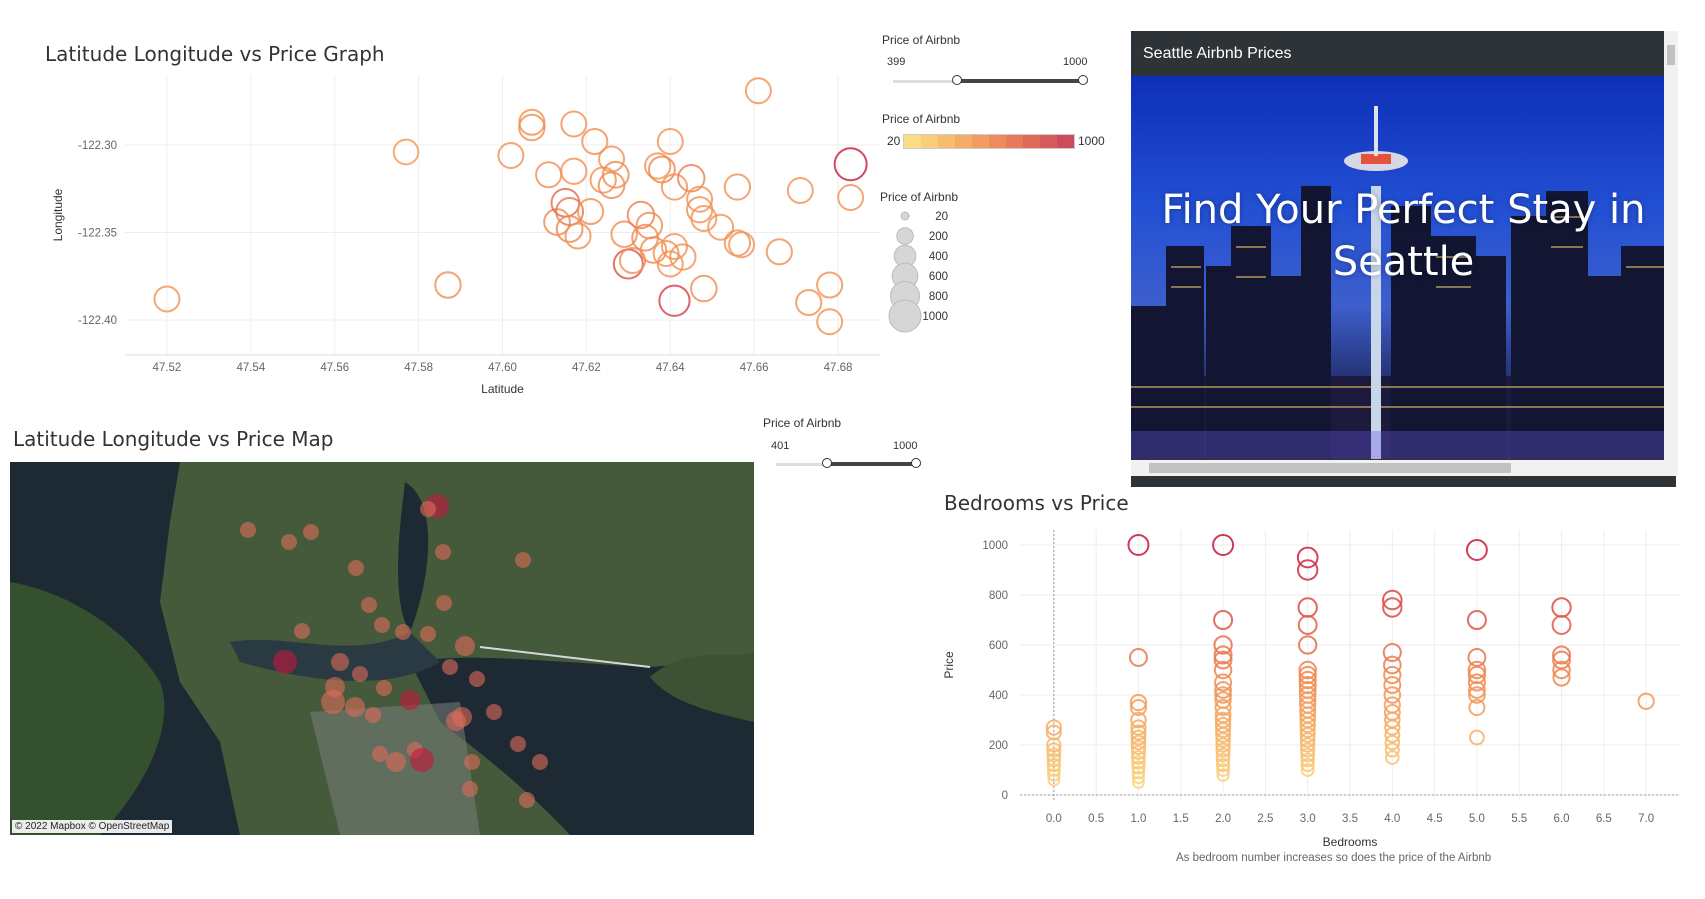 The width and height of the screenshot is (1705, 899). What do you see at coordinates (502, 368) in the screenshot?
I see `x-tick-label: 47.60` at bounding box center [502, 368].